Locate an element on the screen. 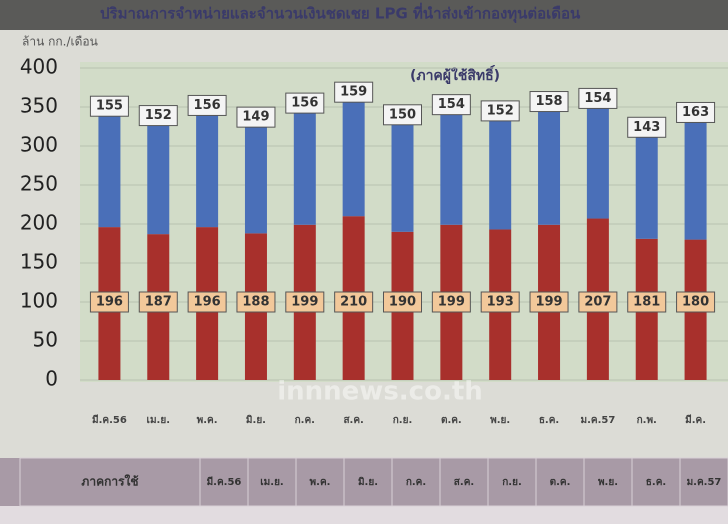 The width and height of the screenshot is (728, 524). value-label: 187 is located at coordinates (158, 302).